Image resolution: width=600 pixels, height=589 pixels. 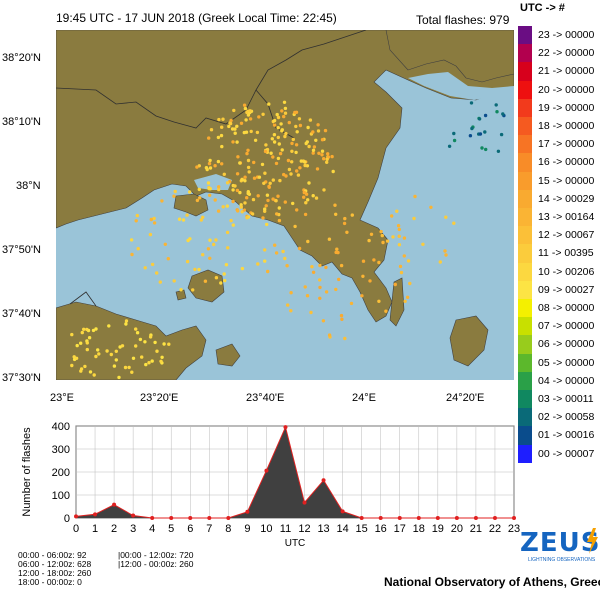 I want to click on total-flashes: Total flashes: 979, so click(x=463, y=20).